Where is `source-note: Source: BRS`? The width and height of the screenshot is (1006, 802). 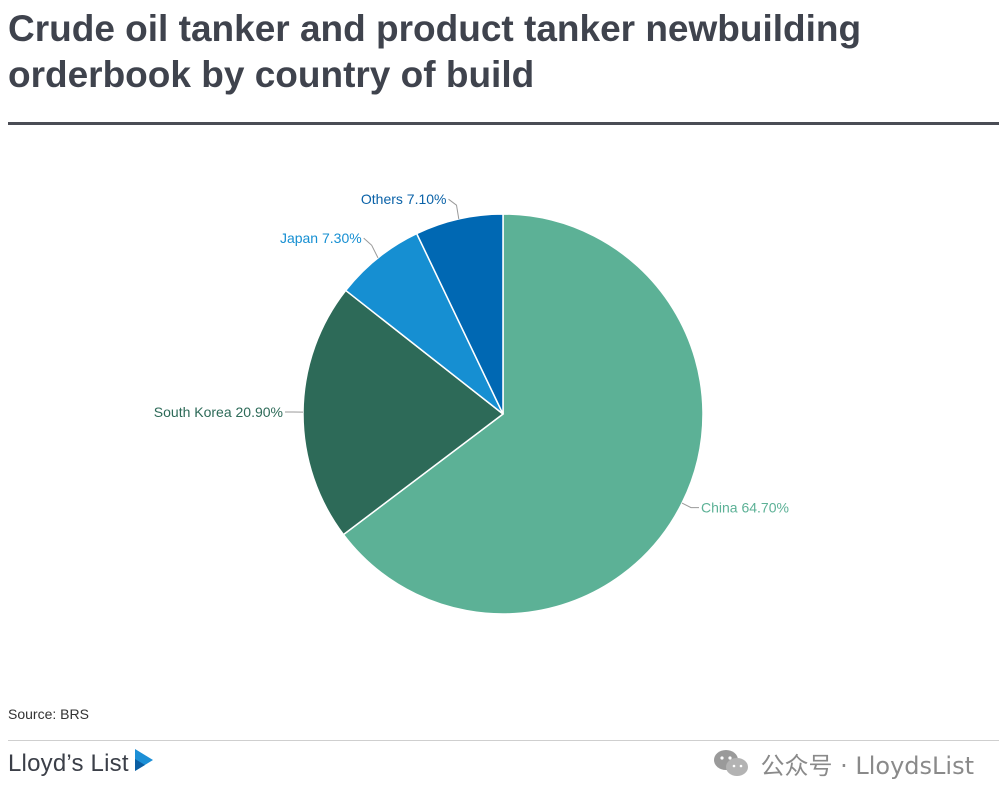 source-note: Source: BRS is located at coordinates (48, 714).